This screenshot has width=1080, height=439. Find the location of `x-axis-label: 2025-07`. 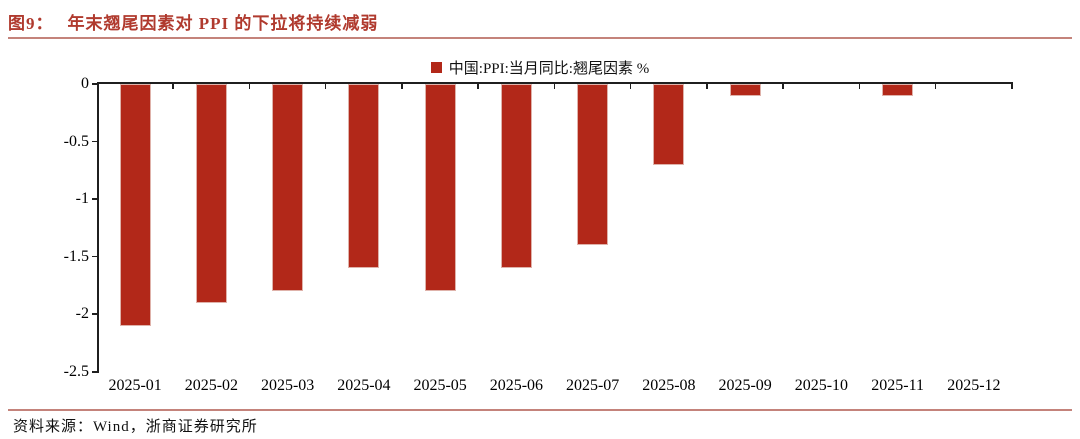

x-axis-label: 2025-07 is located at coordinates (592, 385).